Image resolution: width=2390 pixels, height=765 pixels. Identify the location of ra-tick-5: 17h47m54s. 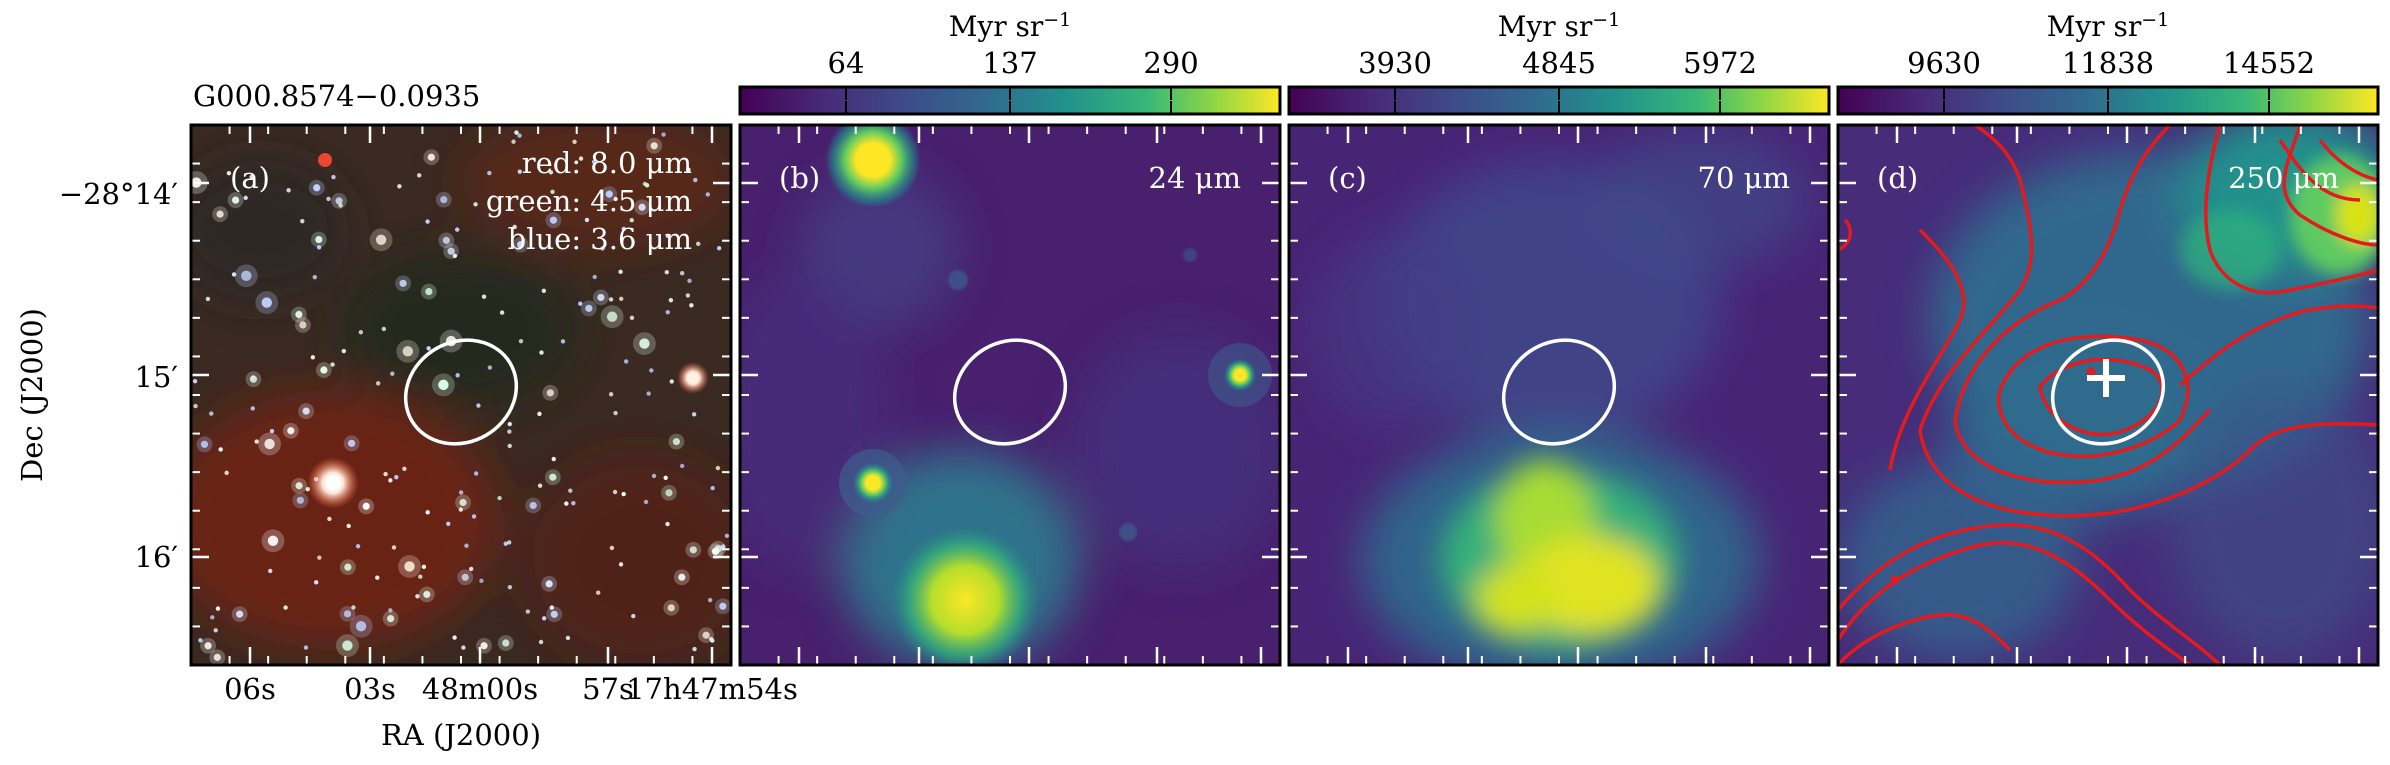
(712, 689).